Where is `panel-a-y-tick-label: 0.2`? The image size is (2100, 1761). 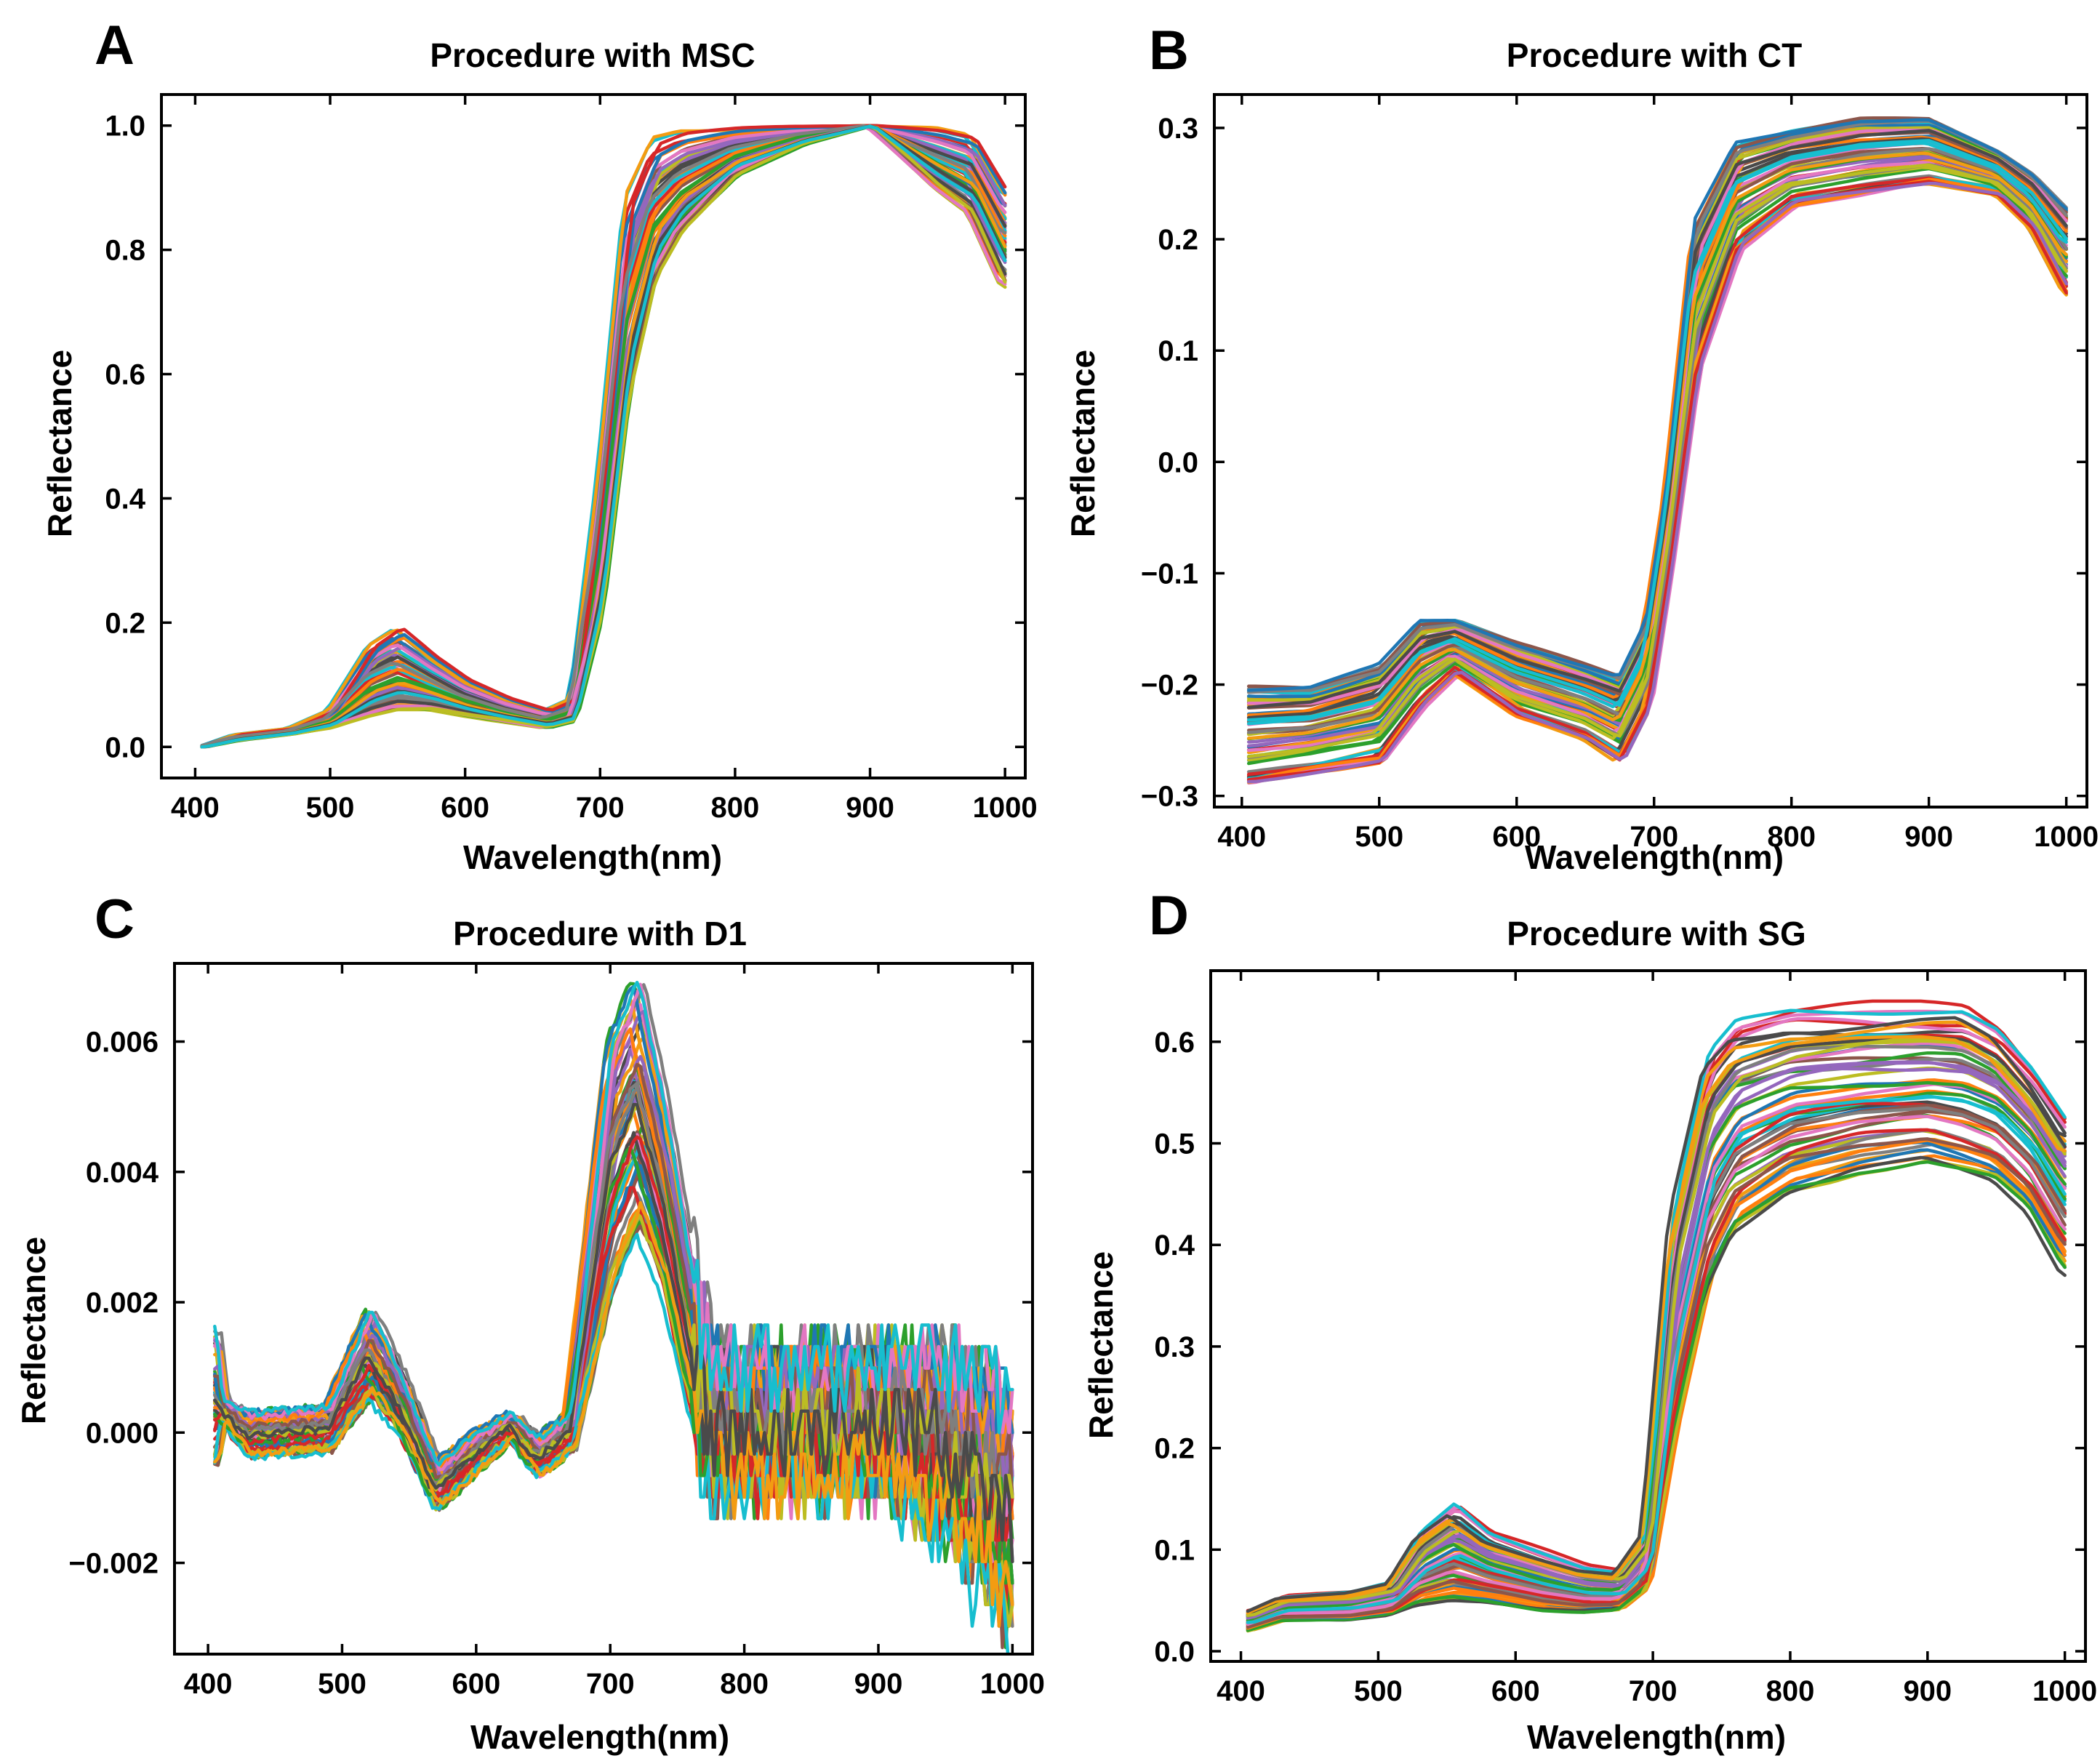 panel-a-y-tick-label: 0.2 is located at coordinates (125, 623).